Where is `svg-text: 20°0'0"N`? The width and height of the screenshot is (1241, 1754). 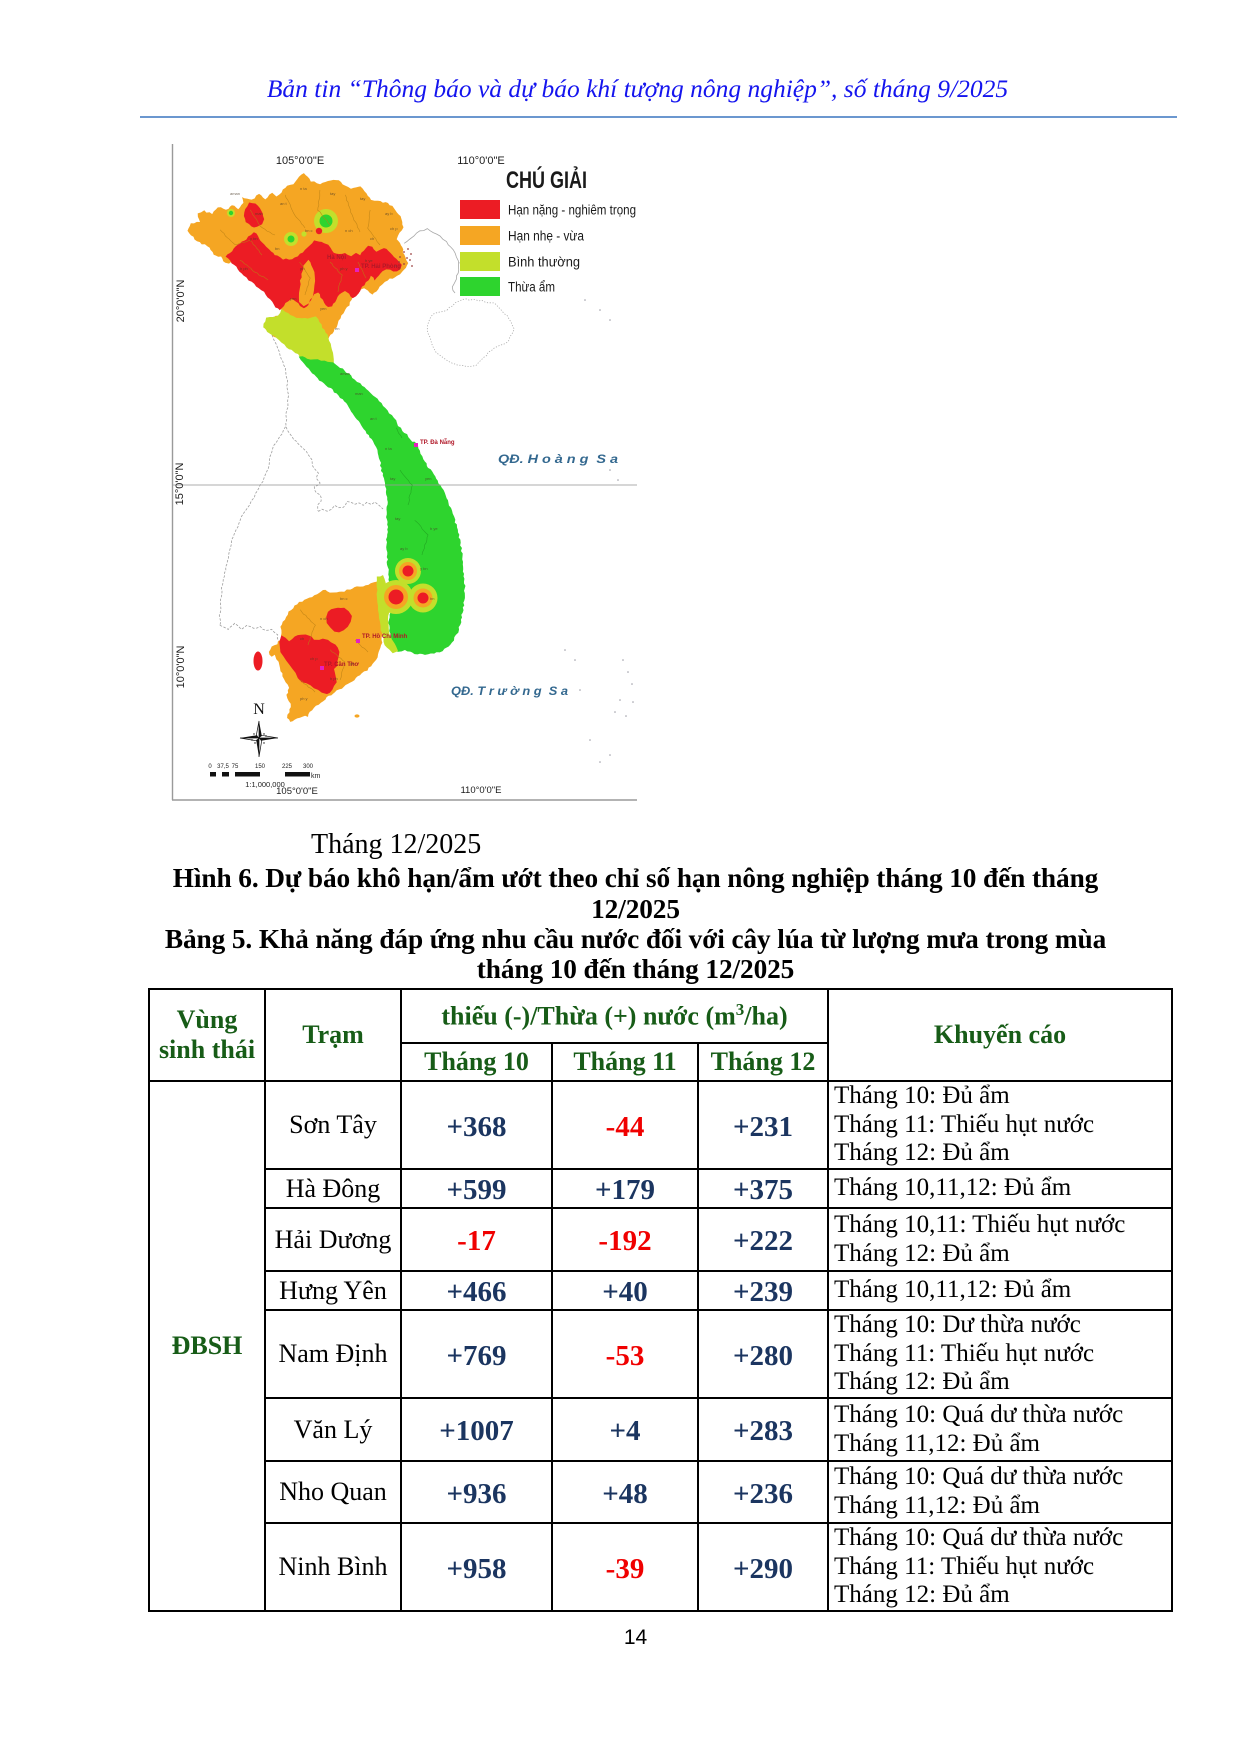
svg-text: 20°0'0"N is located at coordinates (181, 301).